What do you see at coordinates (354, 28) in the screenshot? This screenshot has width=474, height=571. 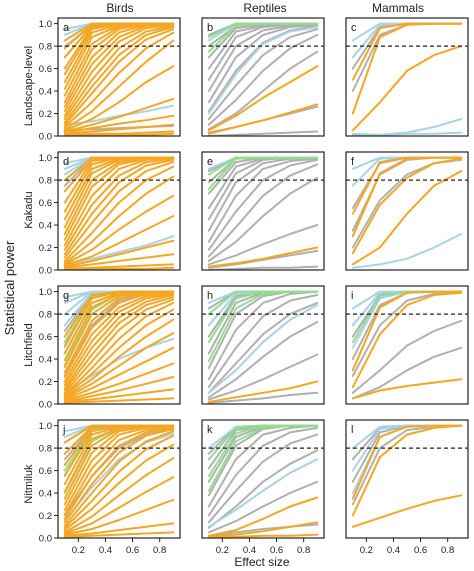 I see `panel-label: c` at bounding box center [354, 28].